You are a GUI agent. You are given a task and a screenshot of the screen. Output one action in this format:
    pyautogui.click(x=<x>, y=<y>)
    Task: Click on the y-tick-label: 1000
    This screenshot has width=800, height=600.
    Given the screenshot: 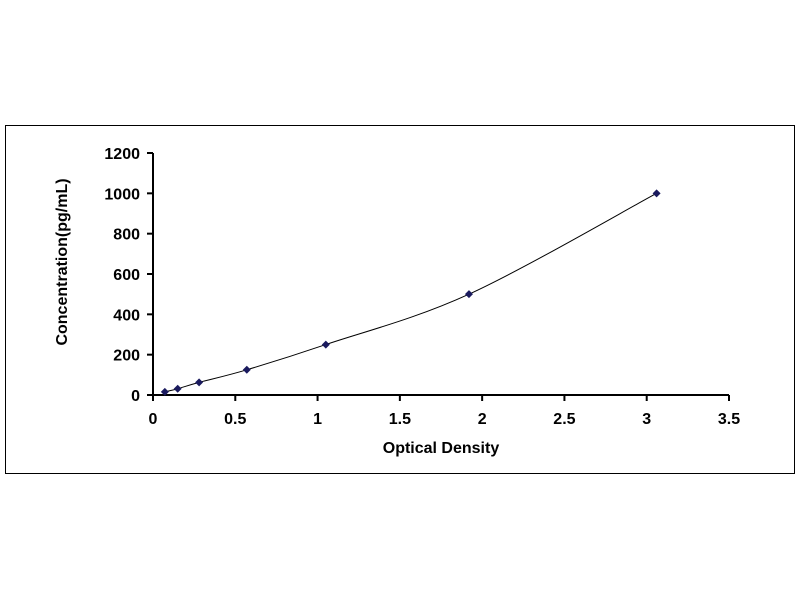 What is the action you would take?
    pyautogui.click(x=122, y=194)
    